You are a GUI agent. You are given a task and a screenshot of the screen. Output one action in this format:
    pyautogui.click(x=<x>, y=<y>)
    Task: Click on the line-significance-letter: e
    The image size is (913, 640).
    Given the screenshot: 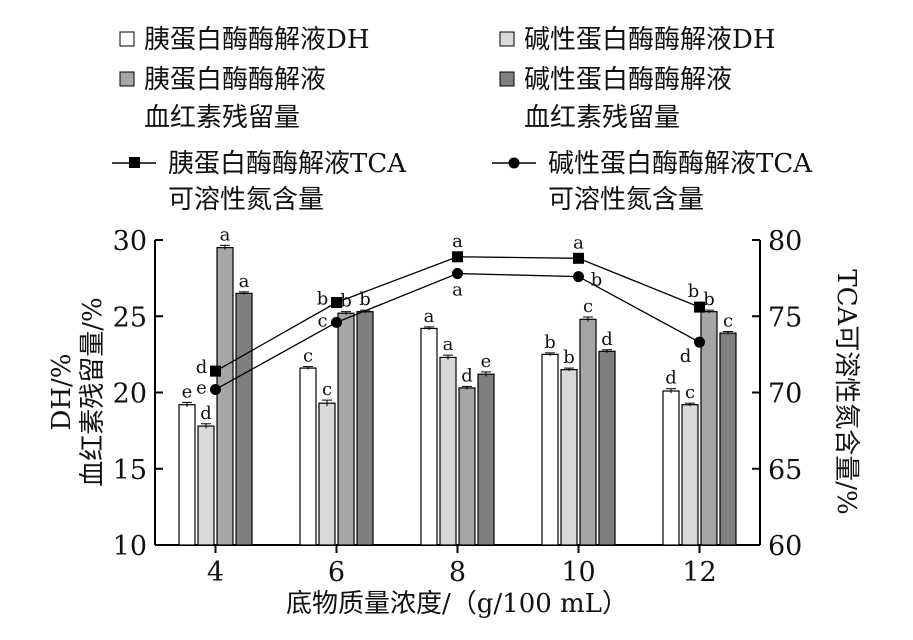 What is the action you would take?
    pyautogui.click(x=201, y=387)
    